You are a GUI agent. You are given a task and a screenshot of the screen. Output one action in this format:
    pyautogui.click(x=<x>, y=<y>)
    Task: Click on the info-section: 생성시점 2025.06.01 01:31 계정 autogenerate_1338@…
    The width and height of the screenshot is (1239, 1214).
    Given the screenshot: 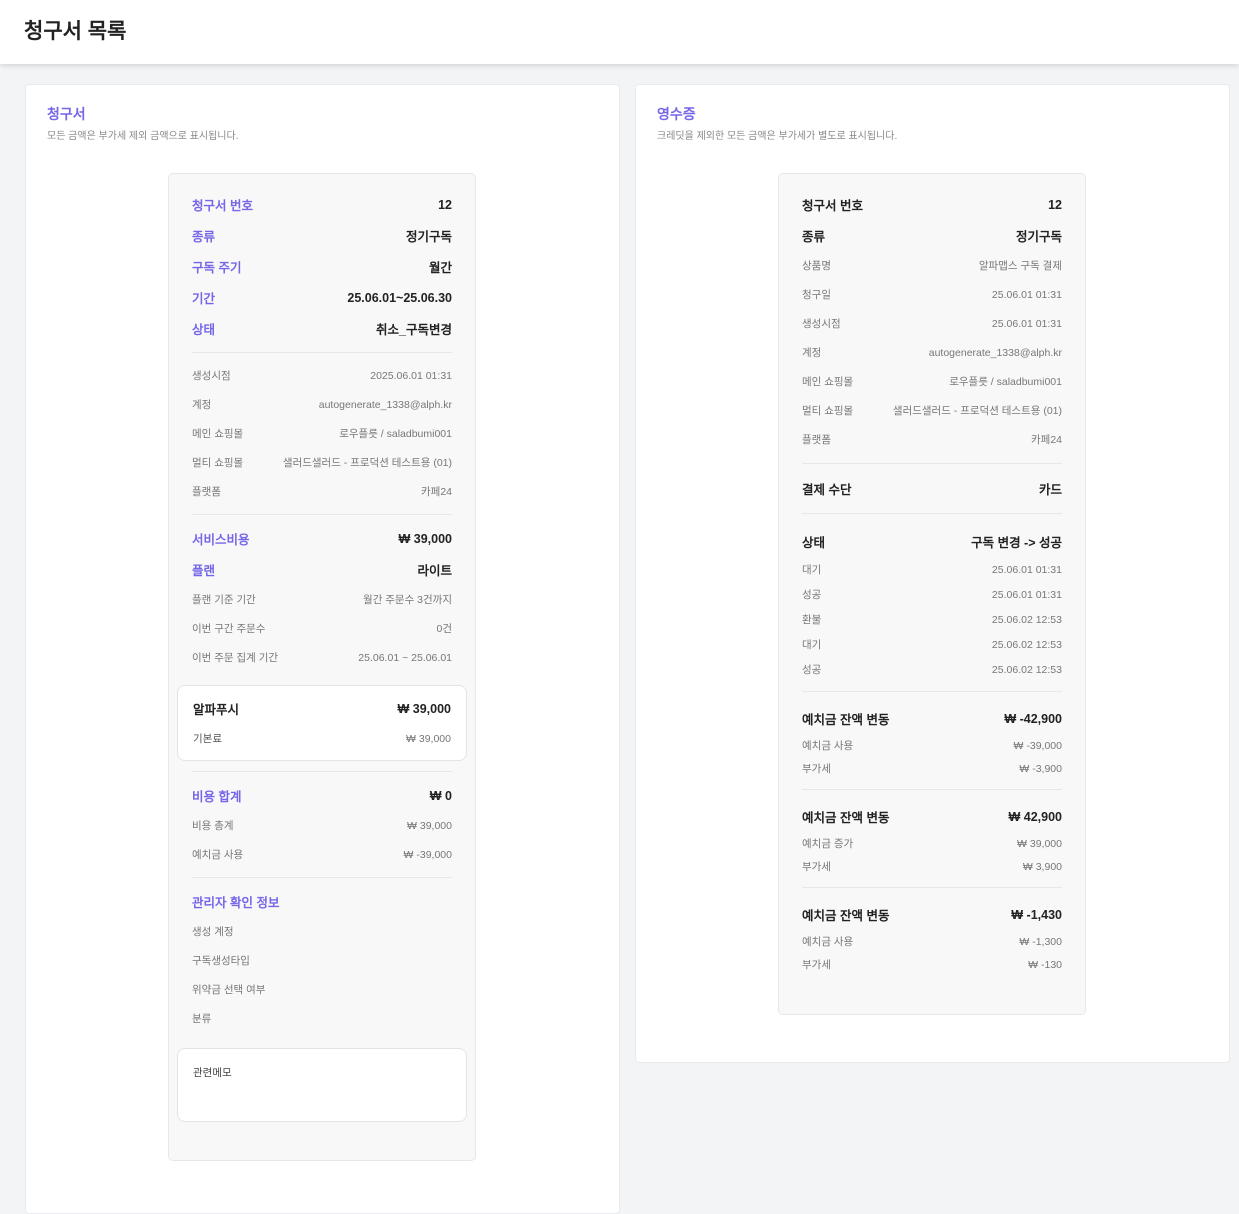 What is the action you would take?
    pyautogui.click(x=322, y=433)
    